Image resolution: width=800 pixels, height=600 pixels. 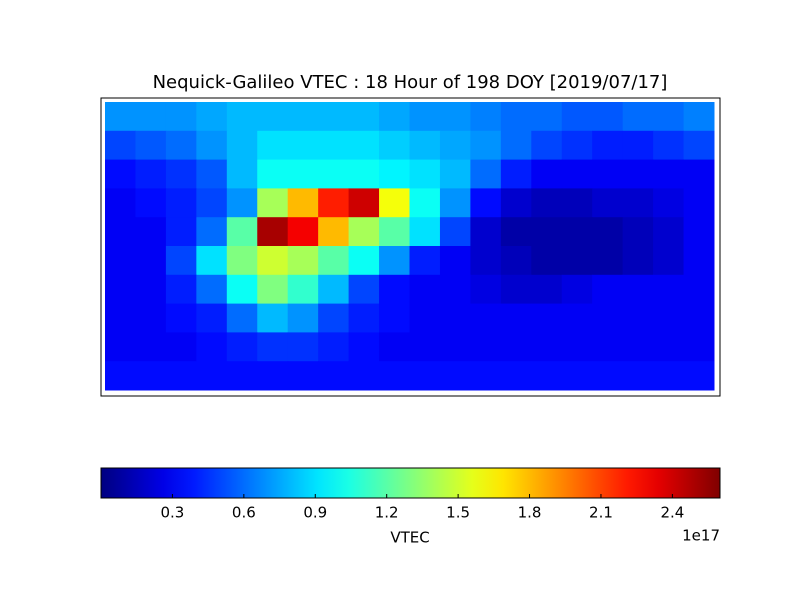 What do you see at coordinates (409, 538) in the screenshot?
I see `colorbar-label: VTEC` at bounding box center [409, 538].